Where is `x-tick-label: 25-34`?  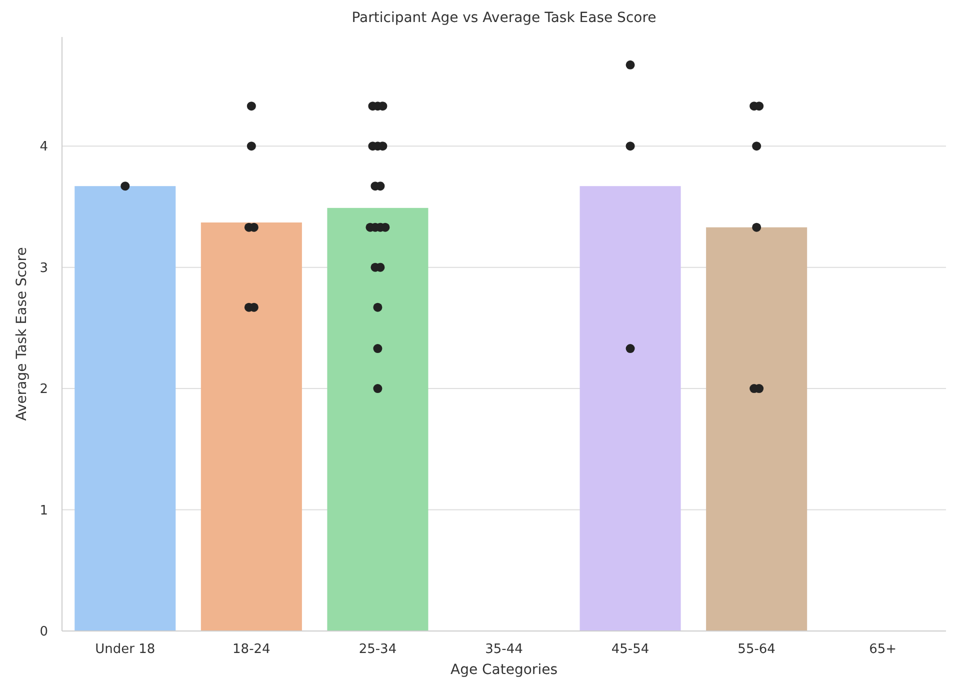 x-tick-label: 25-34 is located at coordinates (377, 649).